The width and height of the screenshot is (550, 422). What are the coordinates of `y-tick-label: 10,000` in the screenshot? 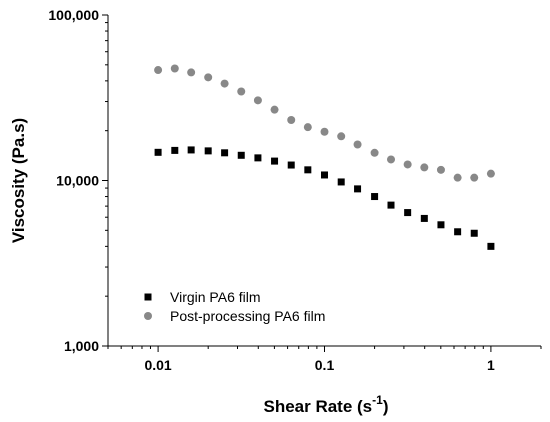 It's located at (77, 181).